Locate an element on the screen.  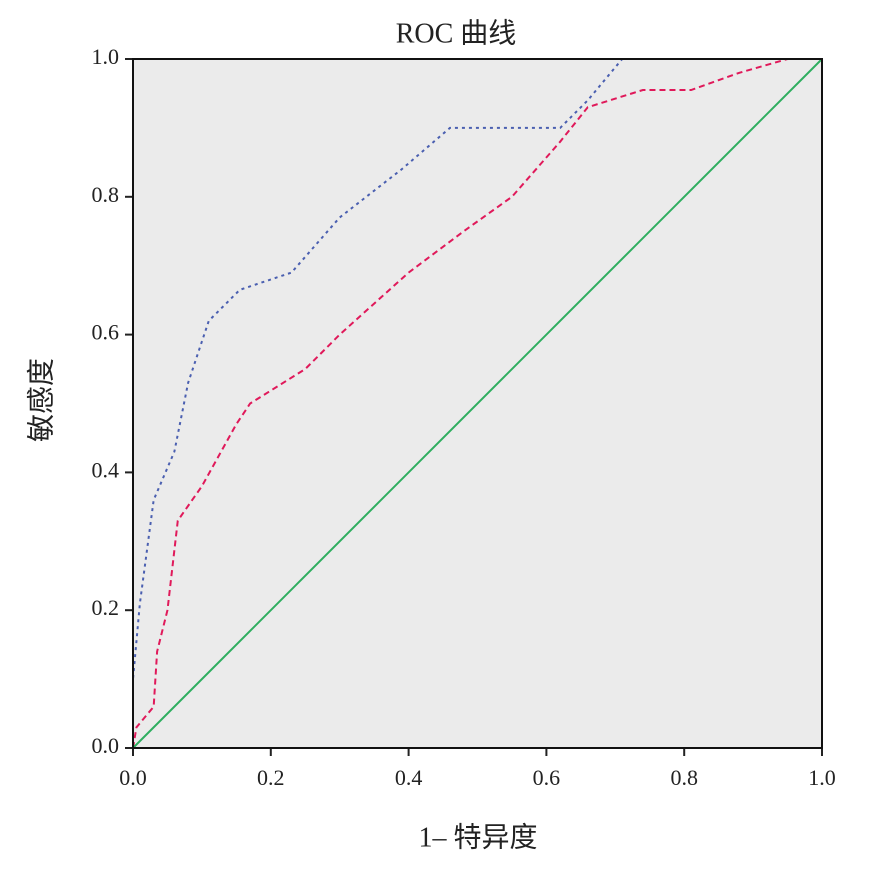
x-axis-label: 1– 特异度 is located at coordinates (477, 837).